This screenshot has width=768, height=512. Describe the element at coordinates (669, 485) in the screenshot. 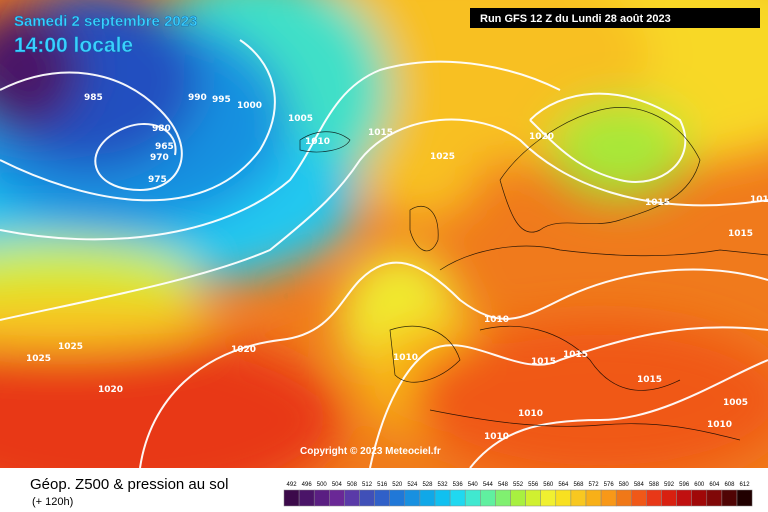

I see `scale-label: 592` at that location.